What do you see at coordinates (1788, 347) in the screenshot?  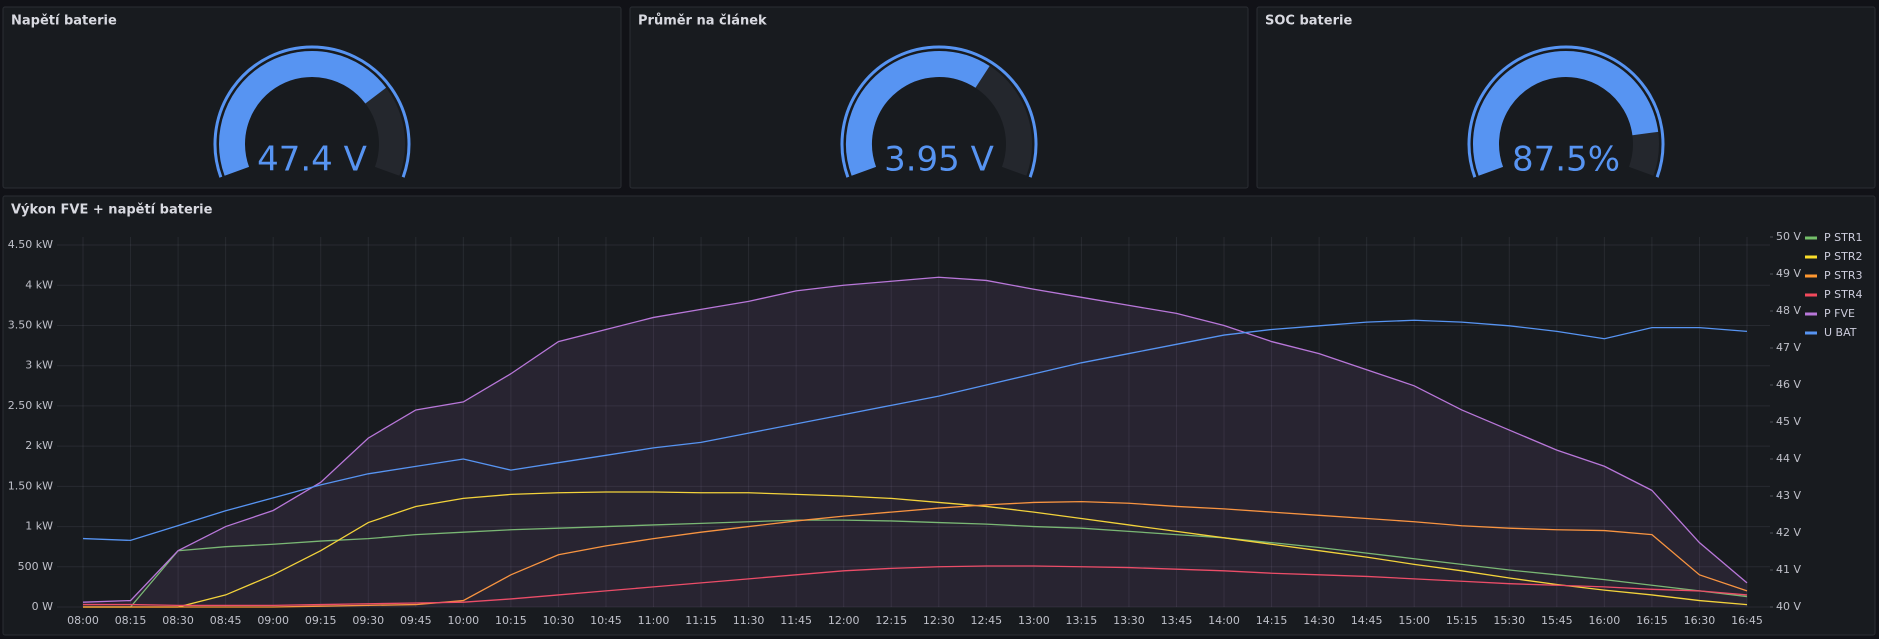 I see `y2-tick-label: 47 V` at bounding box center [1788, 347].